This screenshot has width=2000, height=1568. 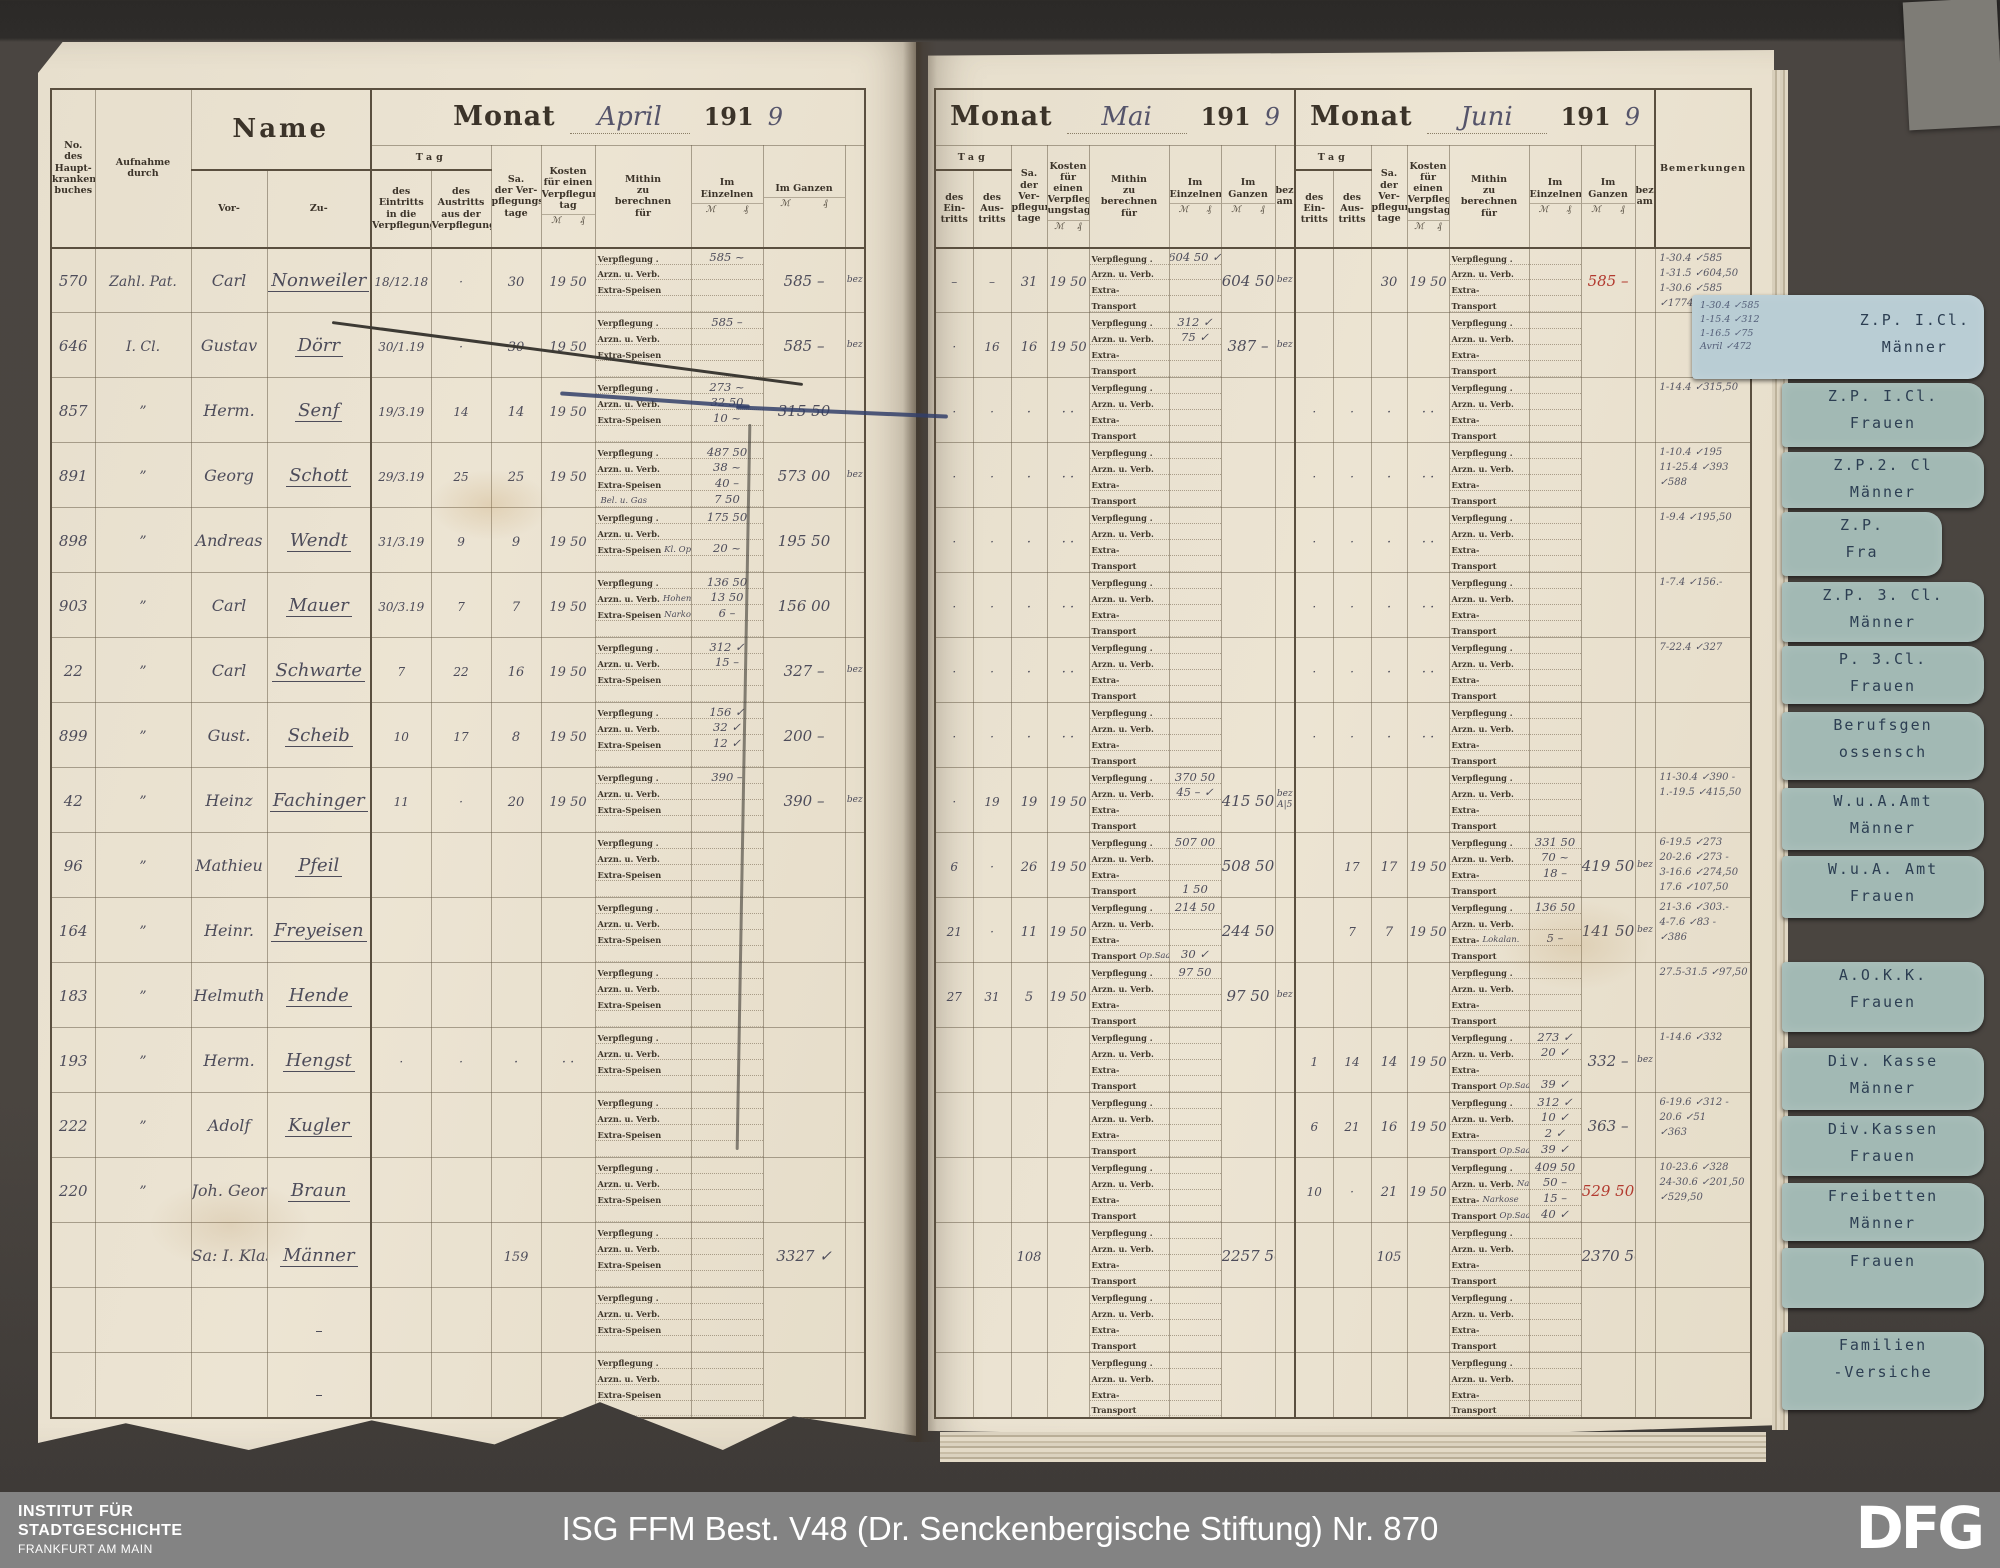 I want to click on cell-bemerkungen: 21-3.6 ✓303.- 4-7.6 ✓83 - ✓386, so click(x=1703, y=930).